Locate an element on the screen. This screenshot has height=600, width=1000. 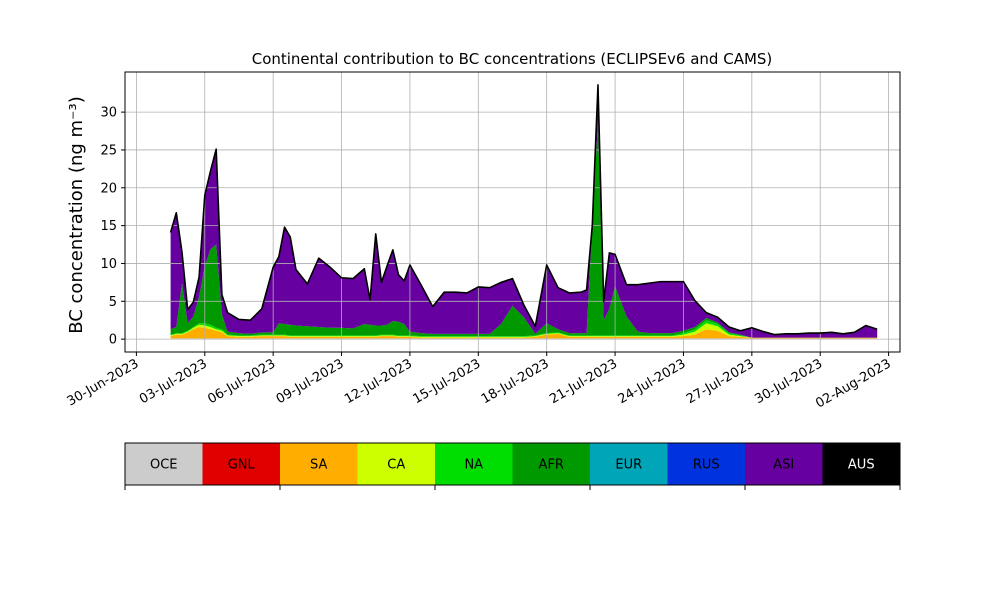
legend-swatch-sa is located at coordinates (319, 464).